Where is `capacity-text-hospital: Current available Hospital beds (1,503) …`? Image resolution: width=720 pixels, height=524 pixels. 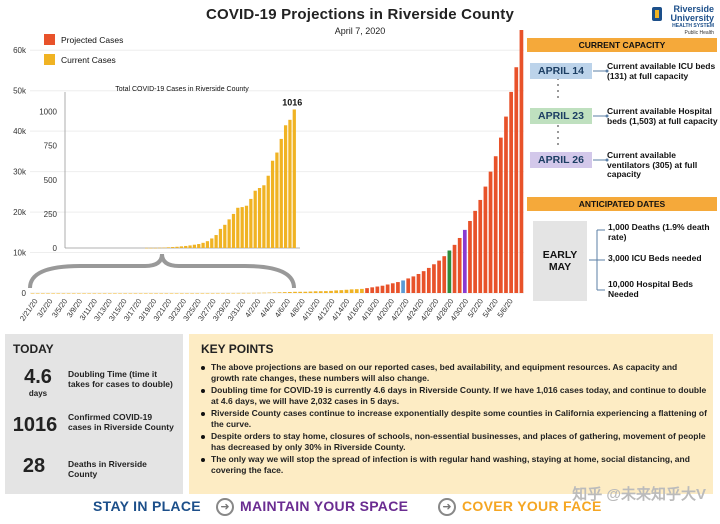 capacity-text-hospital: Current available Hospital beds (1,503) … is located at coordinates (662, 116).